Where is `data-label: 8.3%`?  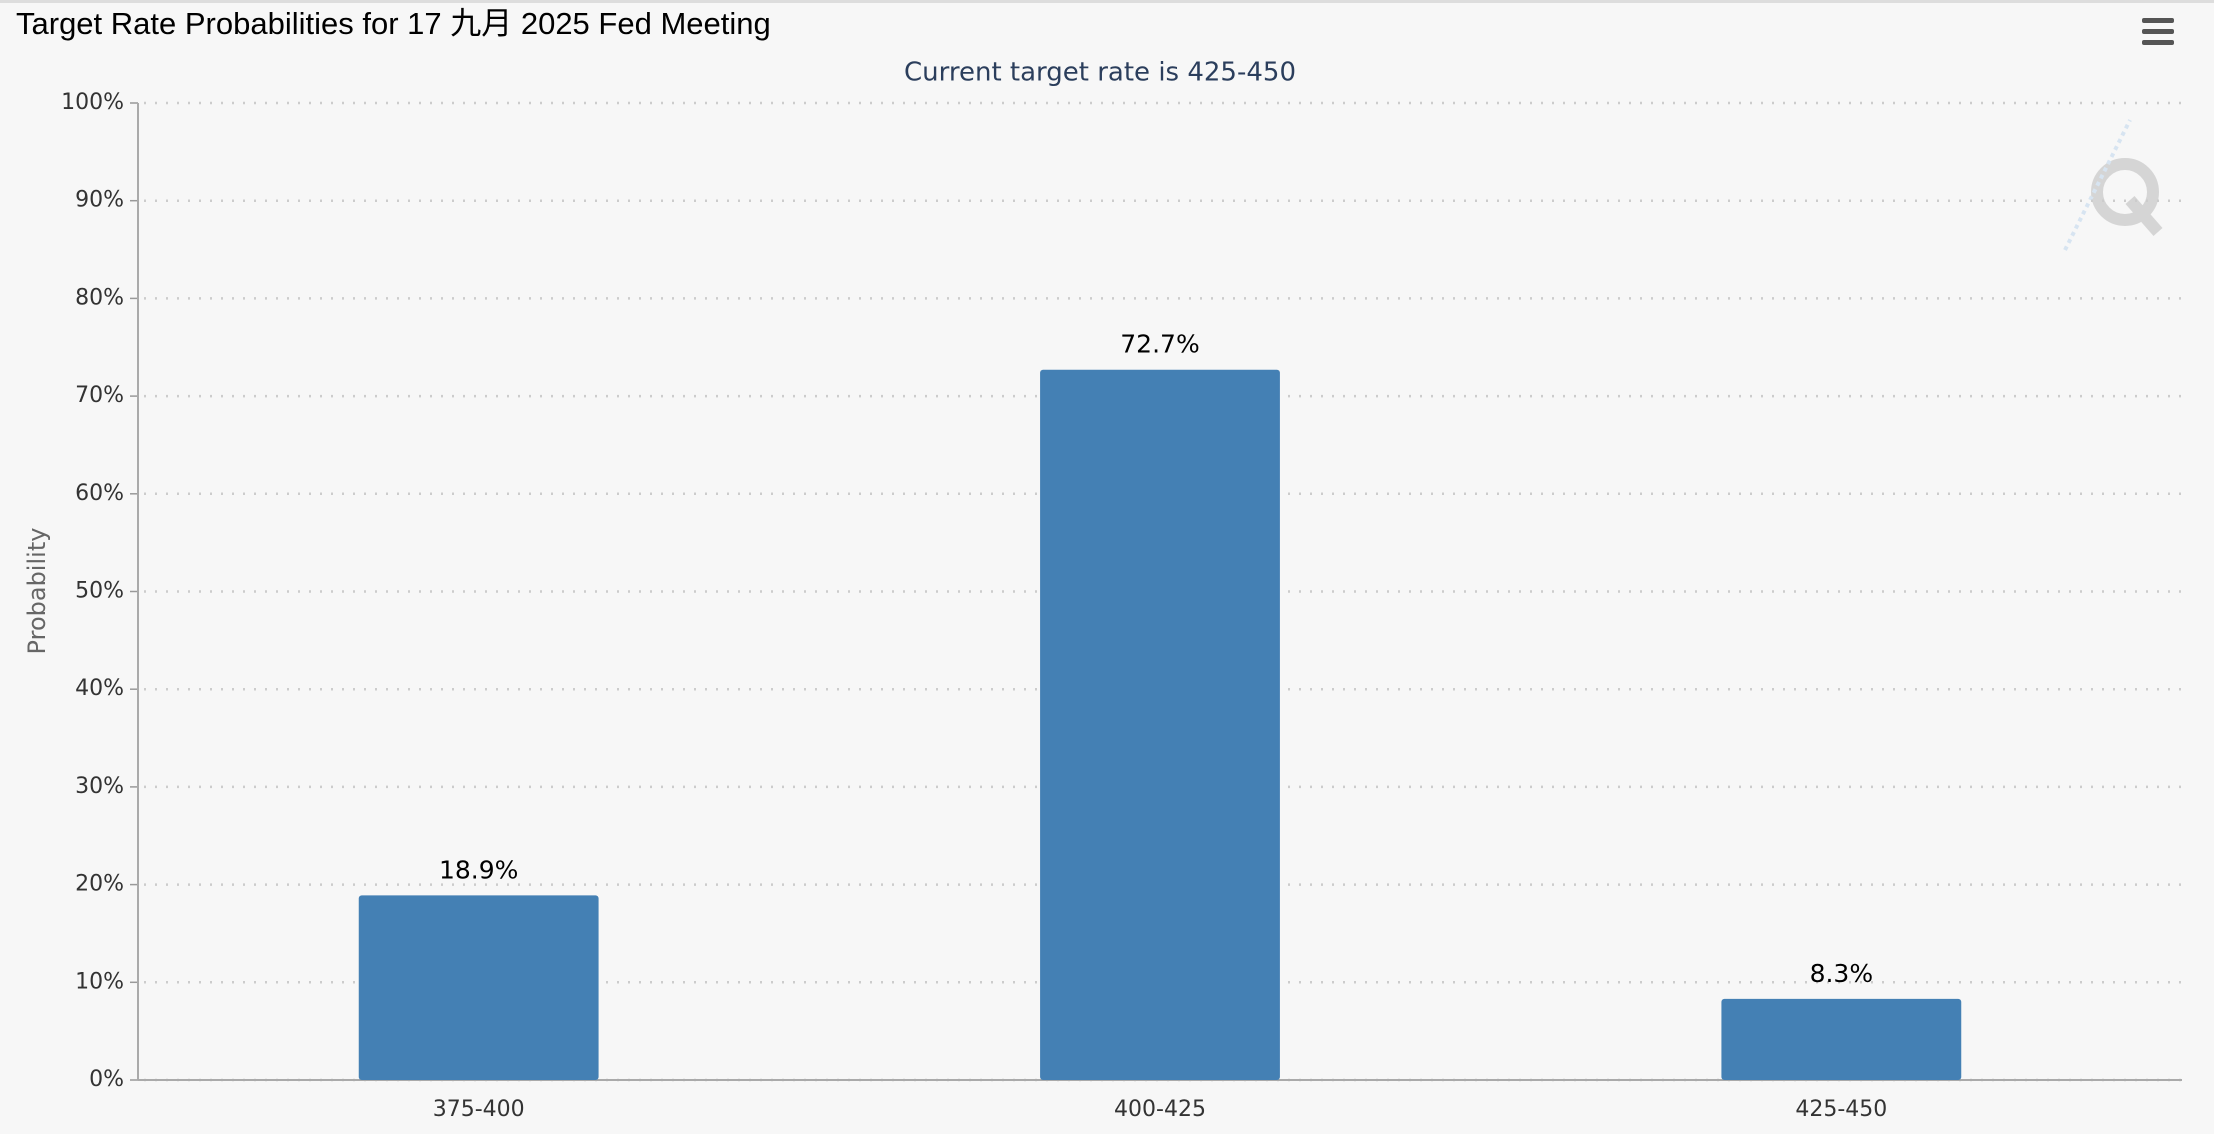
data-label: 8.3% is located at coordinates (1842, 973).